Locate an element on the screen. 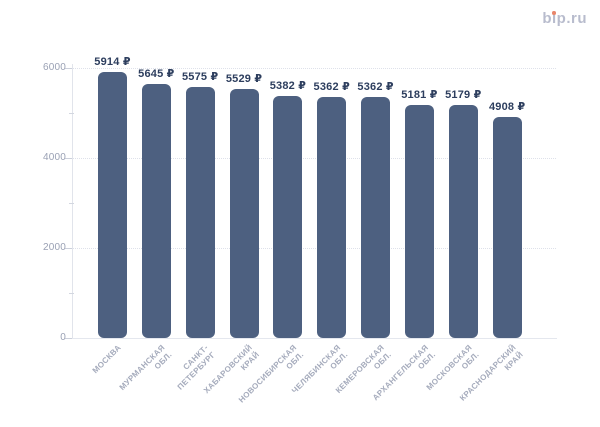 Image resolution: width=600 pixels, height=427 pixels. bar-value-label: 5179 ₽ is located at coordinates (463, 94).